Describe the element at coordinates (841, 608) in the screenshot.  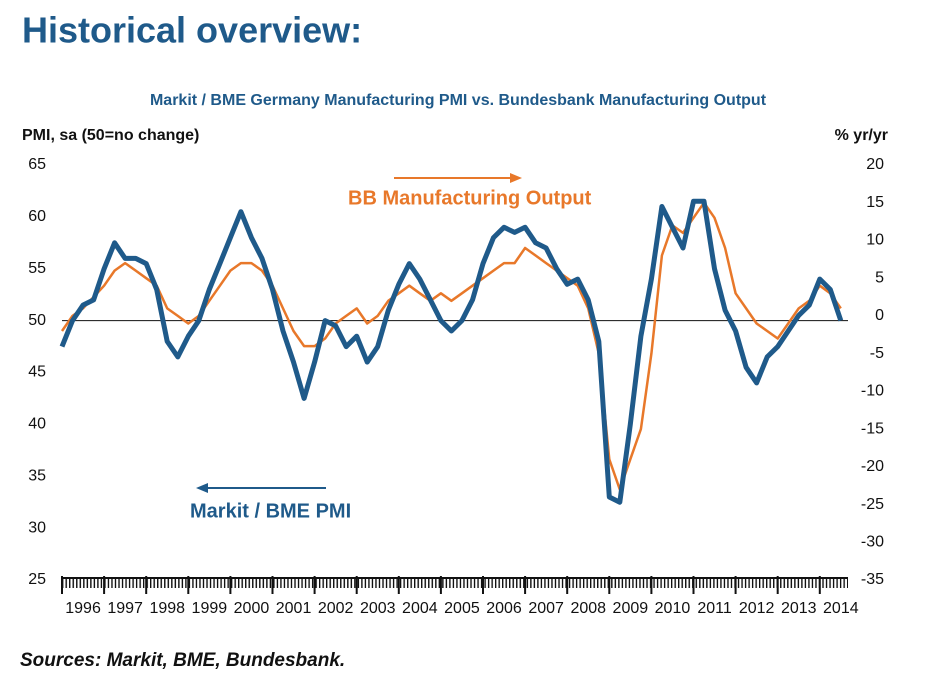
I see `x-tick-label: 2014` at that location.